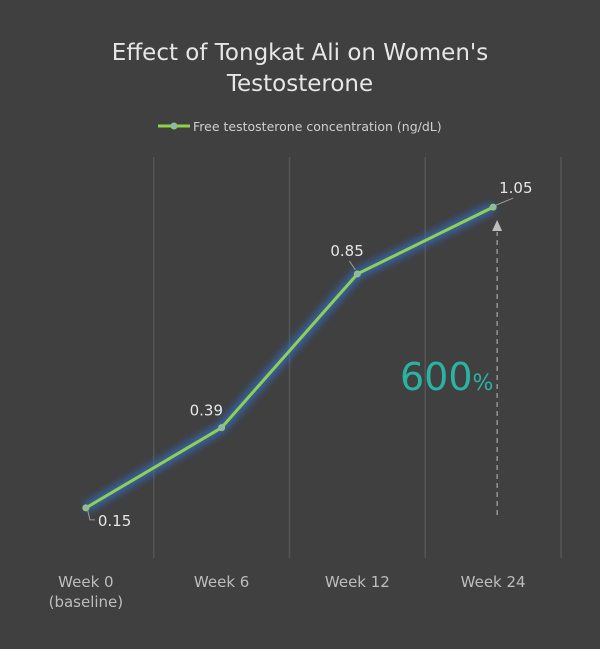  I want to click on x-tick-label: Week 6, so click(221, 582).